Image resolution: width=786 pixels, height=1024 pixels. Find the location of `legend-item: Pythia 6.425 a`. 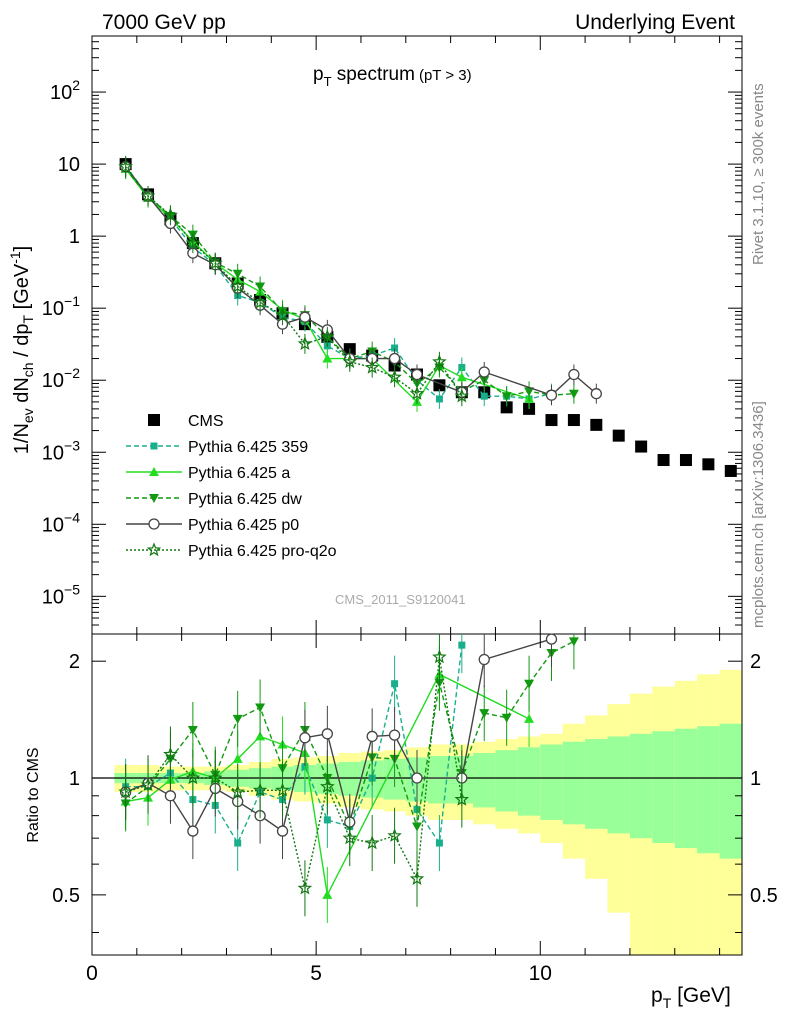

legend-item: Pythia 6.425 a is located at coordinates (208, 473).